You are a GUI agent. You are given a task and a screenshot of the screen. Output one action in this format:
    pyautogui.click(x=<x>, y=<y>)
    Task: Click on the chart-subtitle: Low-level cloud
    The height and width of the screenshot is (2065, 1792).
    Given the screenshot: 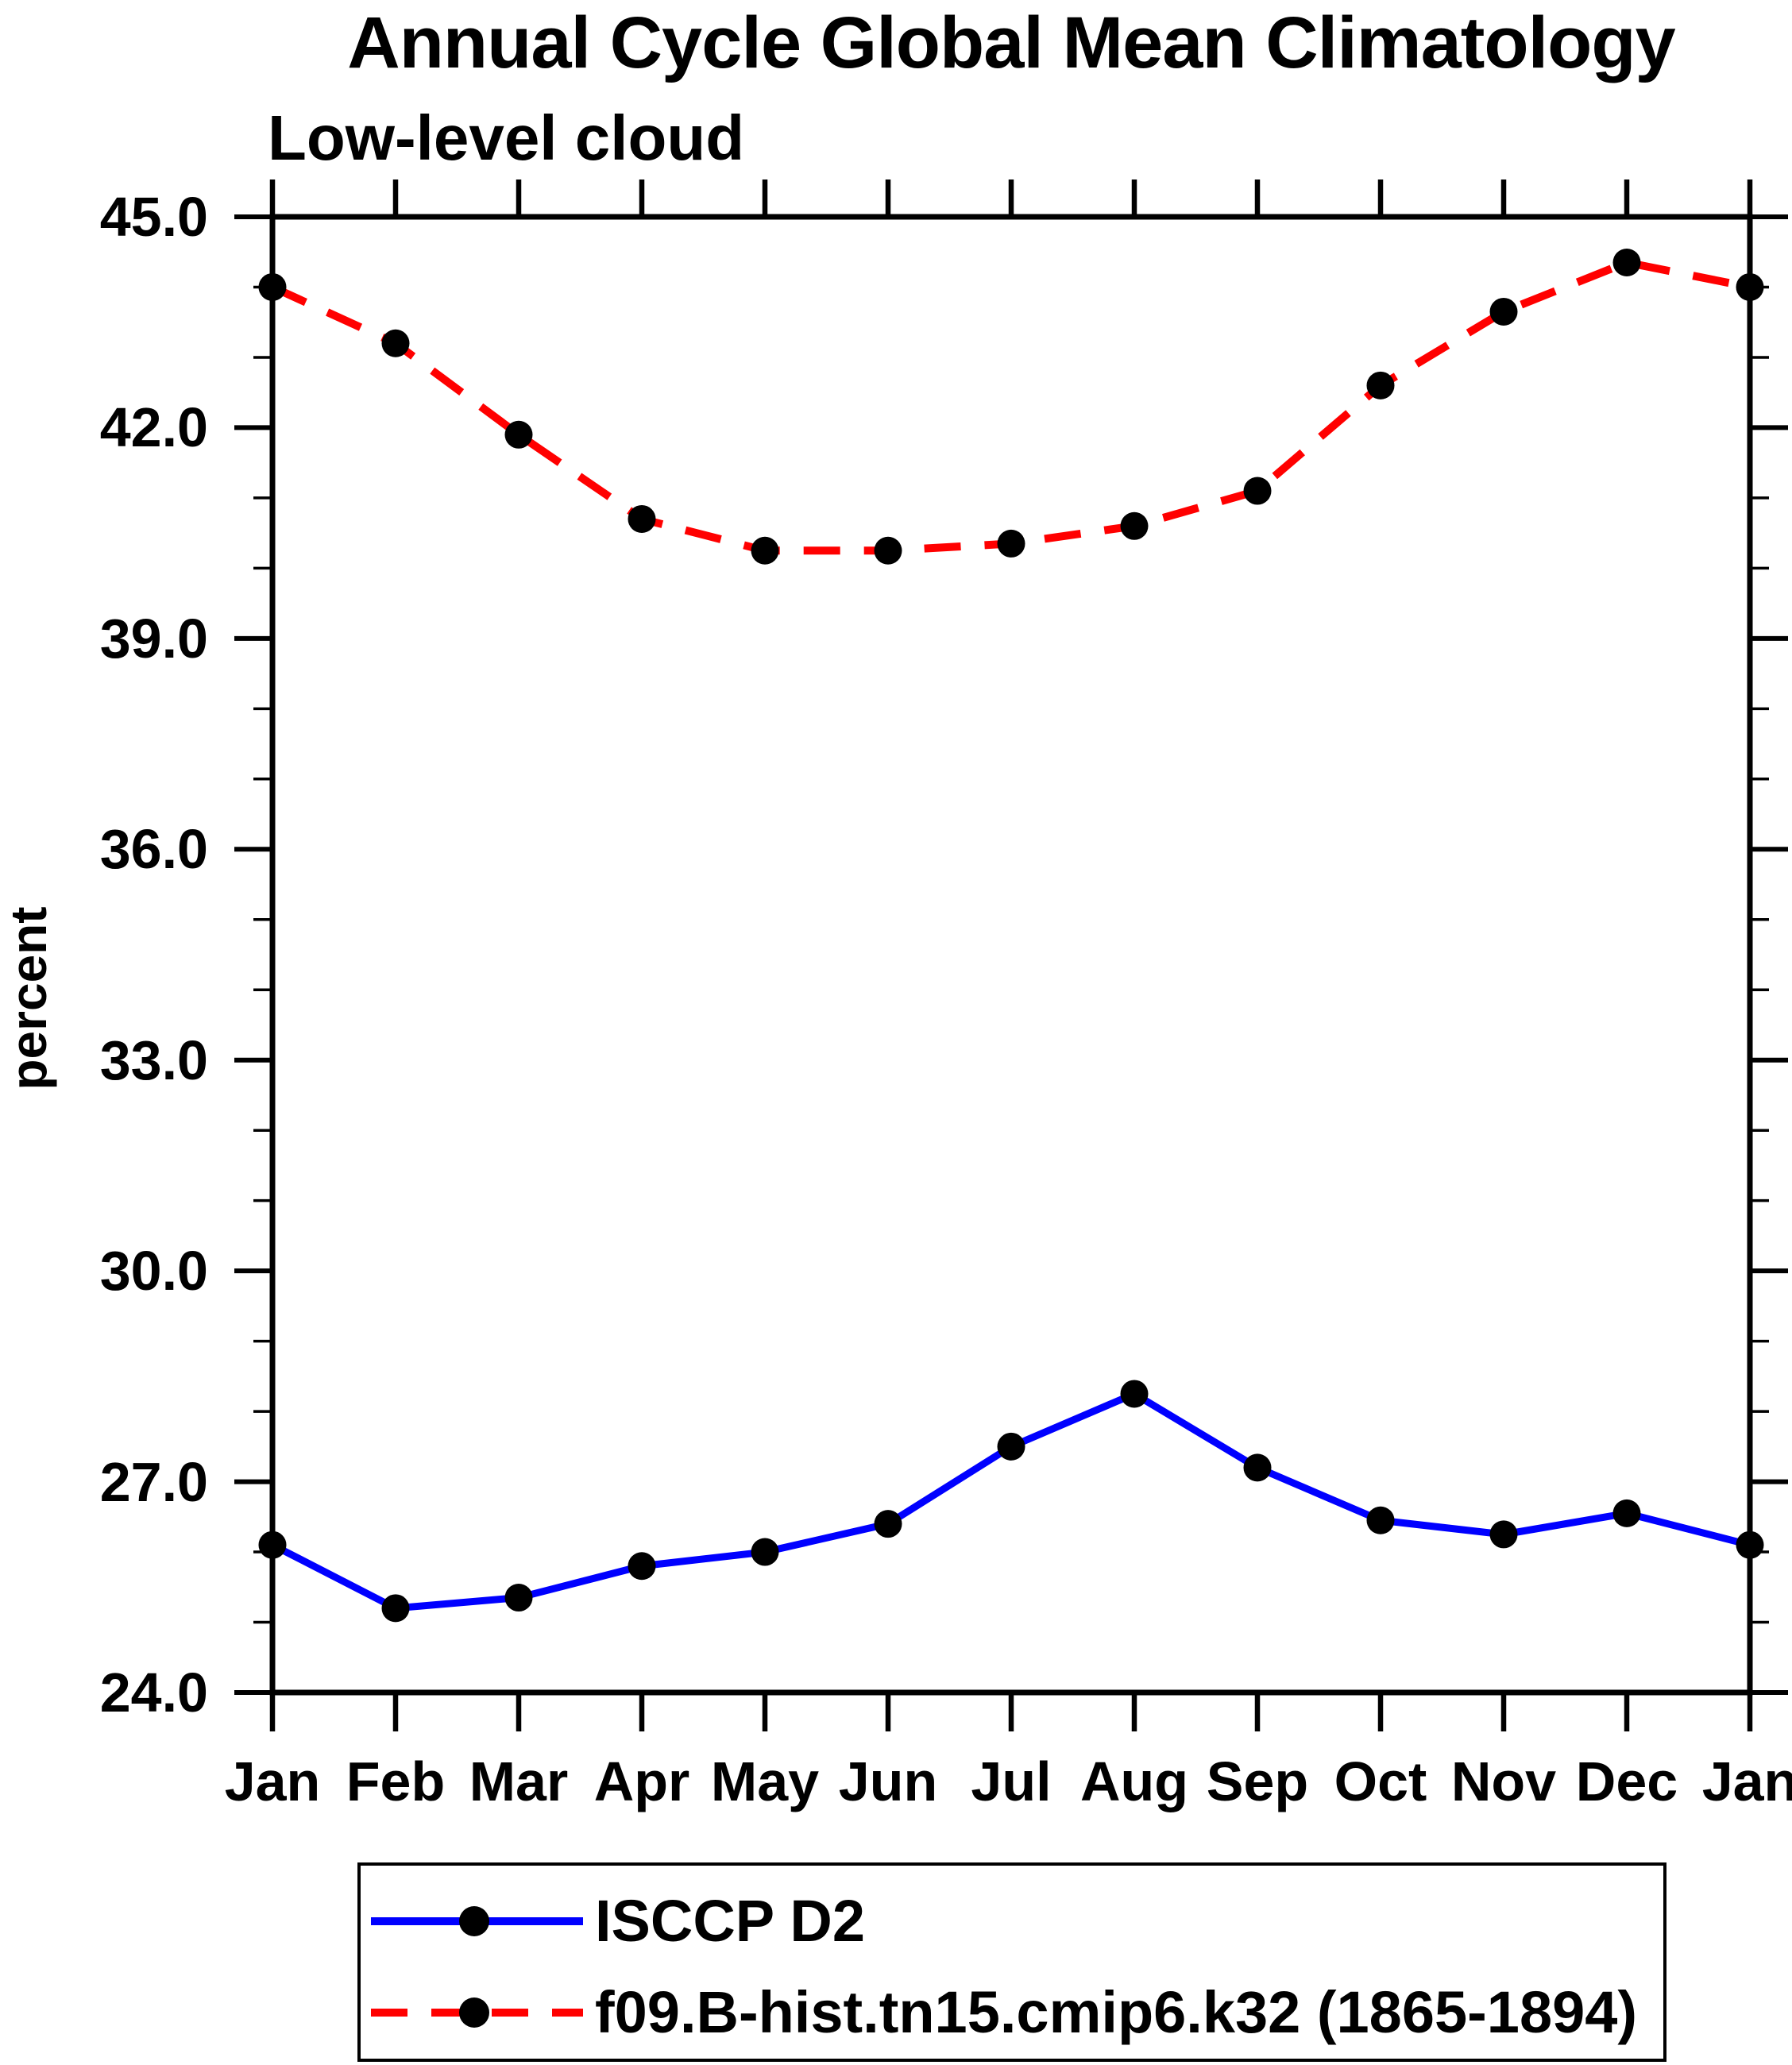 What is the action you would take?
    pyautogui.click(x=507, y=137)
    